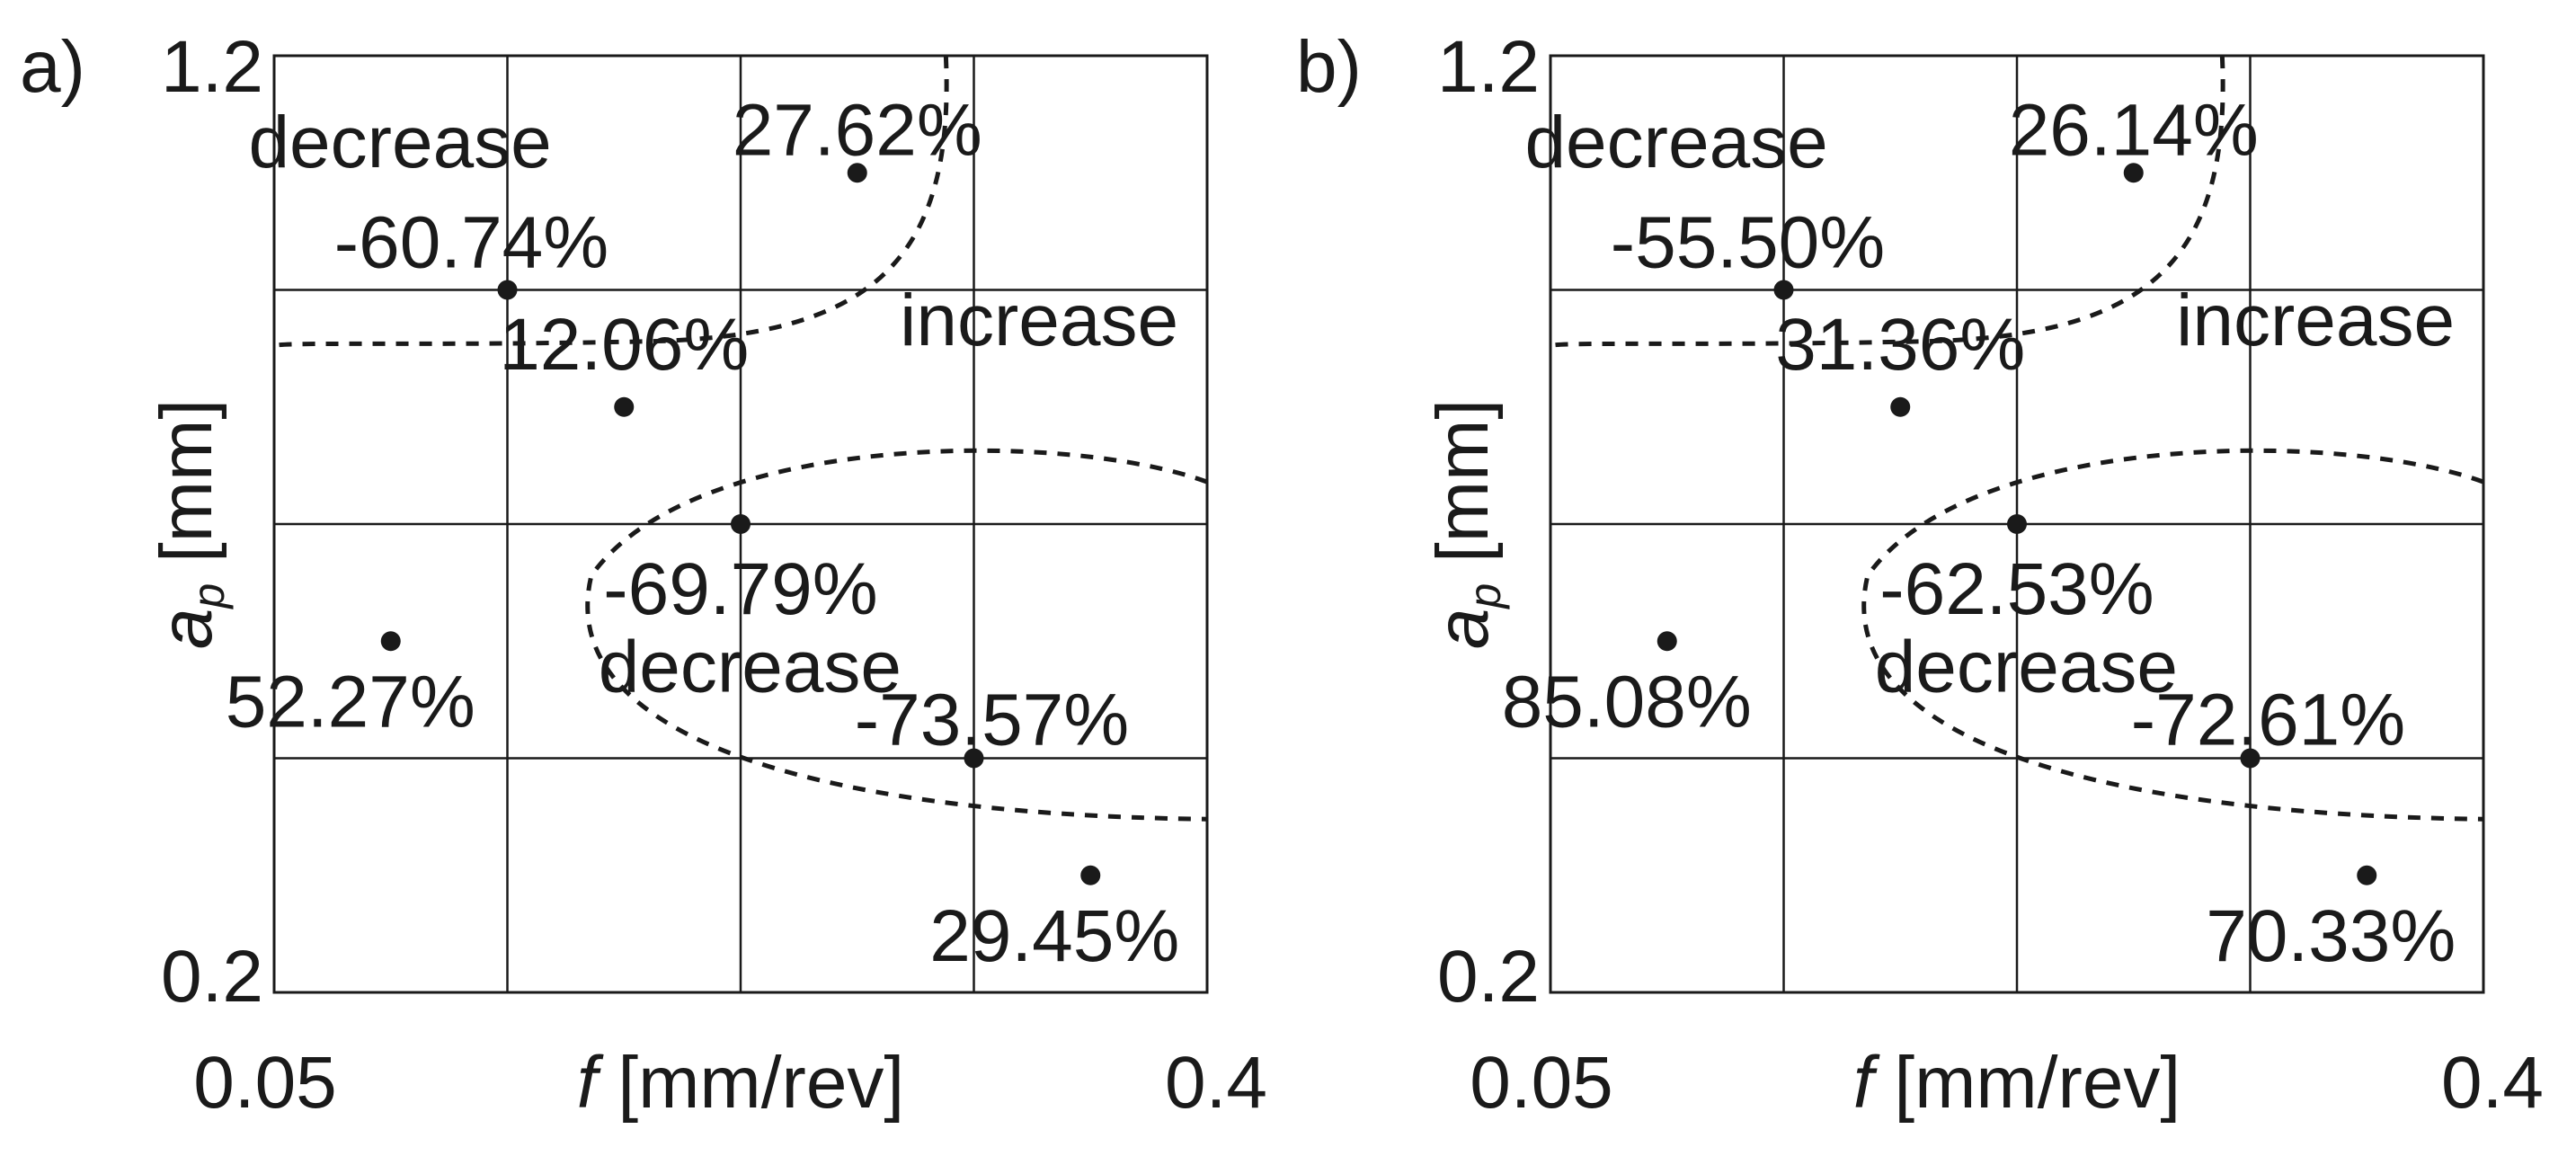 Image resolution: width=2576 pixels, height=1156 pixels. What do you see at coordinates (2268, 720) in the screenshot?
I see `data-label: -72.61%` at bounding box center [2268, 720].